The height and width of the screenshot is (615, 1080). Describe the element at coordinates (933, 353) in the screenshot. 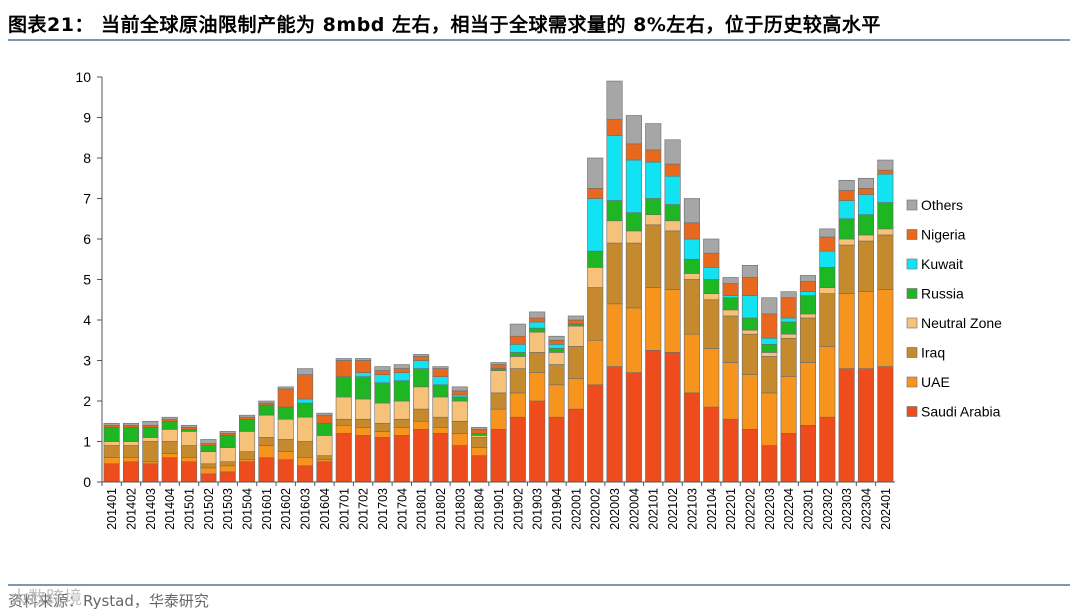

I see `legend-label: Iraq` at that location.